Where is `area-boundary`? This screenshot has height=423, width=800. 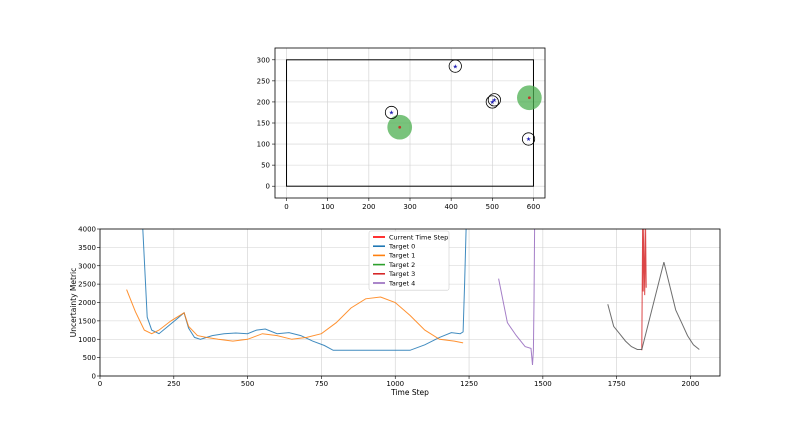 area-boundary is located at coordinates (410, 123).